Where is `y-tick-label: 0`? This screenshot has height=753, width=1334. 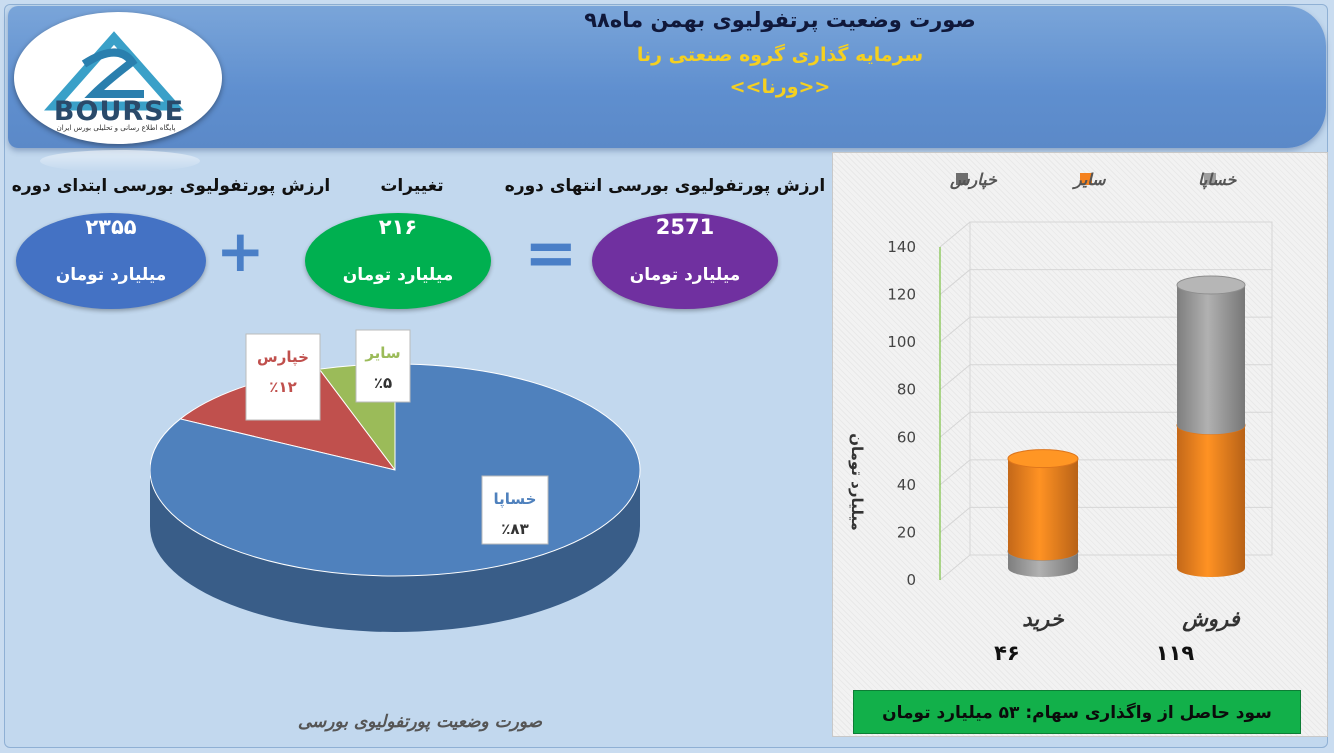
y-tick-label: 0 is located at coordinates (911, 580).